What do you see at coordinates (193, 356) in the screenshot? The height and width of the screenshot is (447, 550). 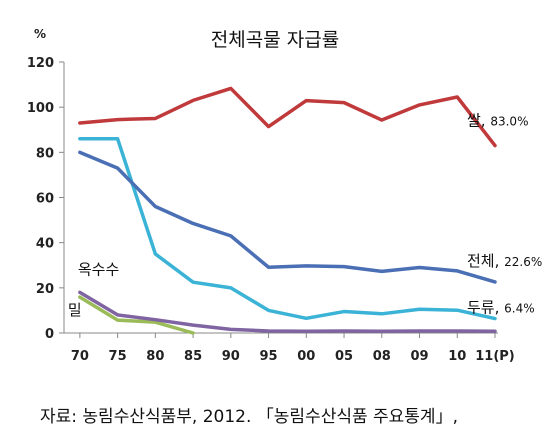 I see `x-tick-label: 85` at bounding box center [193, 356].